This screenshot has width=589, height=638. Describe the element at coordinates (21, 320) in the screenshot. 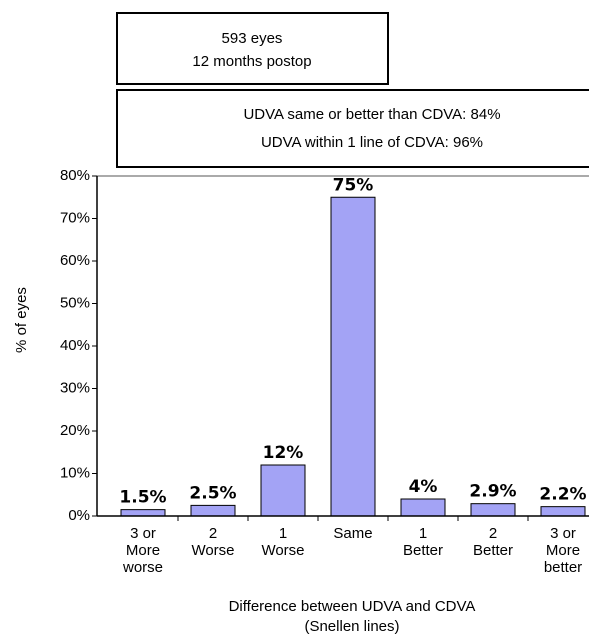

I see `y-axis-label: % of eyes` at that location.